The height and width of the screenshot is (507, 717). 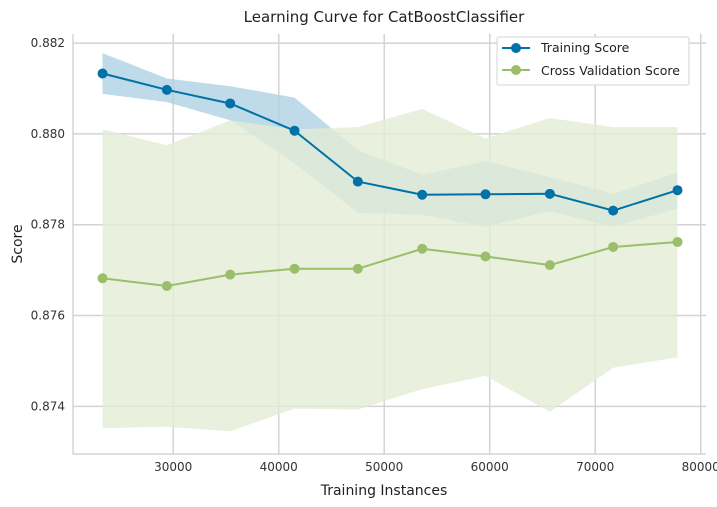 What do you see at coordinates (384, 467) in the screenshot?
I see `x-tick-label: 50000` at bounding box center [384, 467].